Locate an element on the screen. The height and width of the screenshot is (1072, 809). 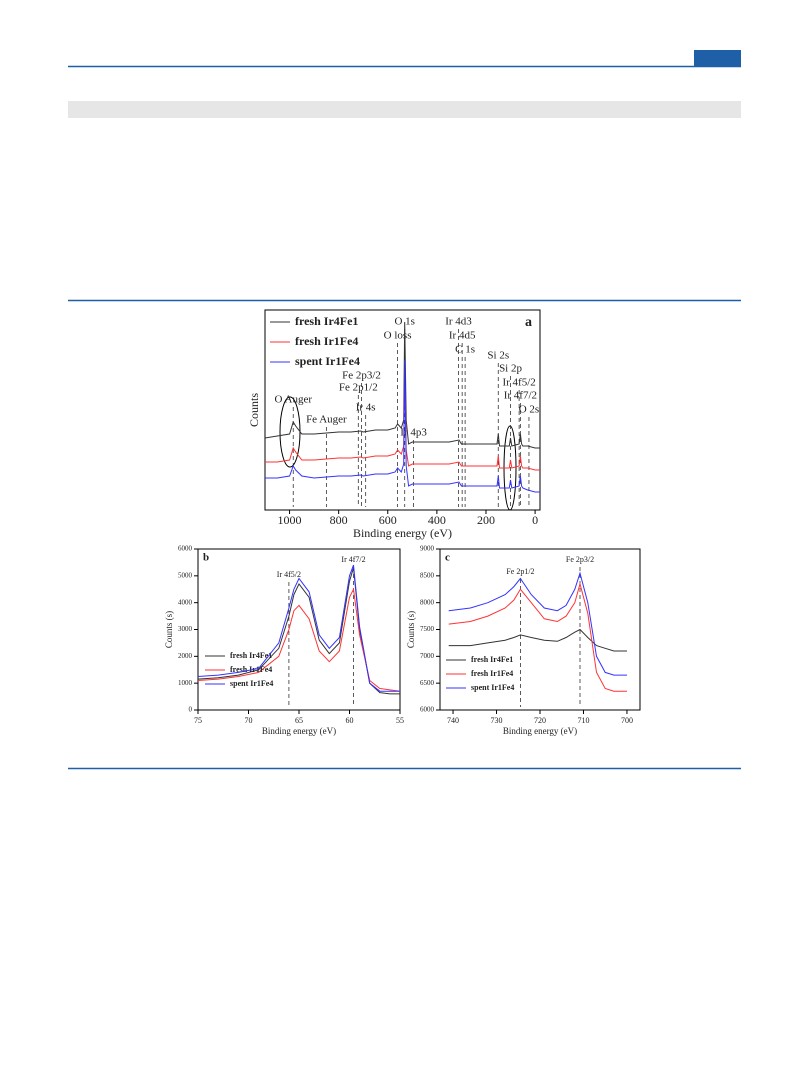
y-tick-label: 3000 is located at coordinates (185, 629).